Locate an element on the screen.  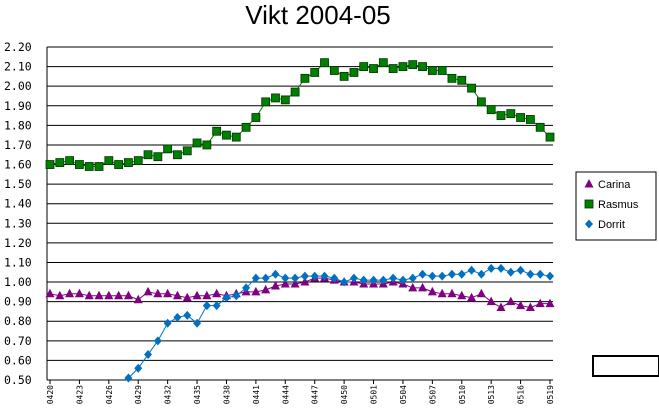
series-carina is located at coordinates (300, 292).